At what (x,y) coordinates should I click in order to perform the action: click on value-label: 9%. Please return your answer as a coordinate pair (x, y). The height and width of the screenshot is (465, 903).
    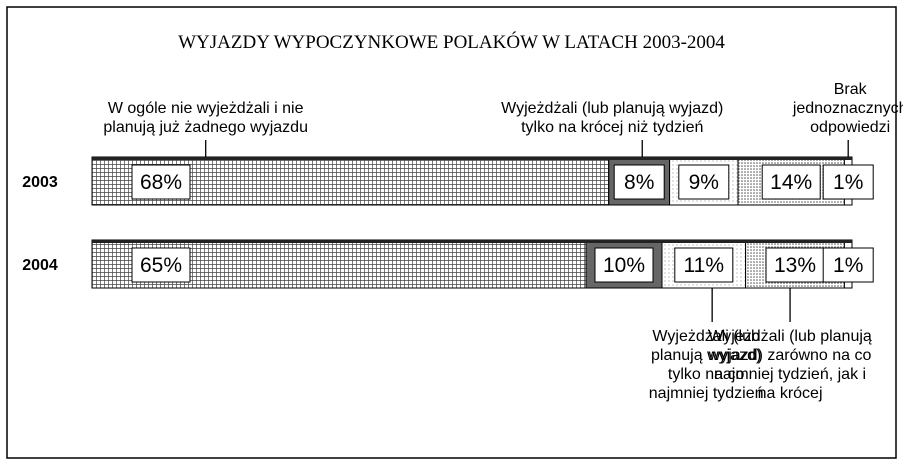
    Looking at the image, I should click on (704, 182).